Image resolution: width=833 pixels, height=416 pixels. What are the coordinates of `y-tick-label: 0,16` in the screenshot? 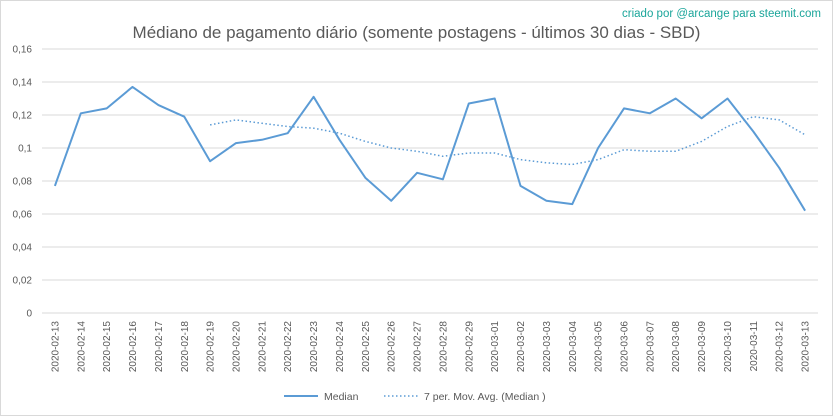 It's located at (23, 50).